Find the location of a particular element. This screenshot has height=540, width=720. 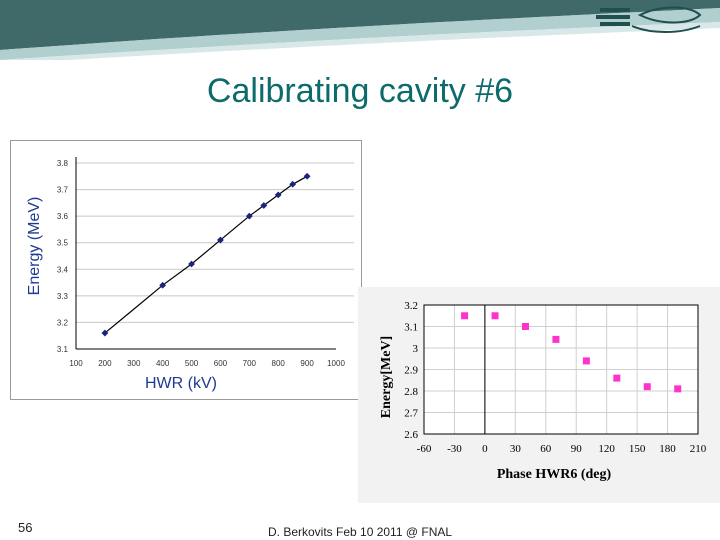

chart2-y-tick-label: 3.1 is located at coordinates (411, 328).